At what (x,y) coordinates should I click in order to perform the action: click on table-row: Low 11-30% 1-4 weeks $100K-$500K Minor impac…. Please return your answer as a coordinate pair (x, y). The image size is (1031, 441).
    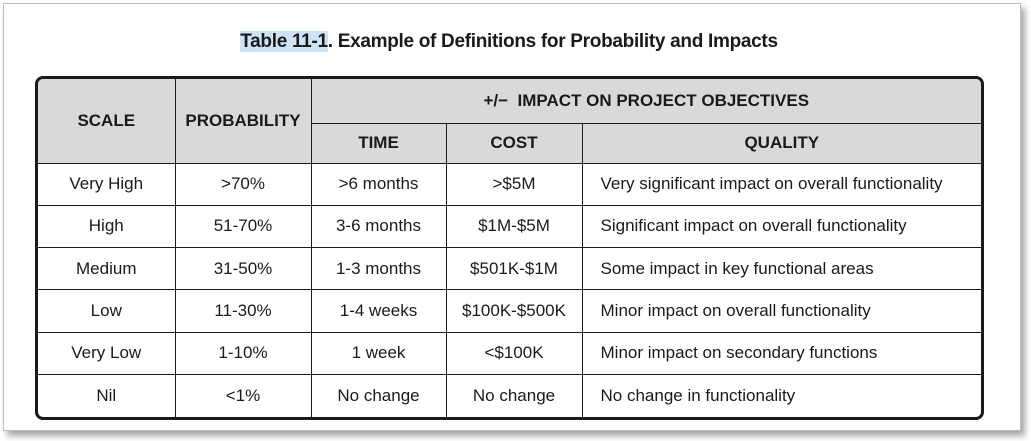
    Looking at the image, I should click on (509, 311).